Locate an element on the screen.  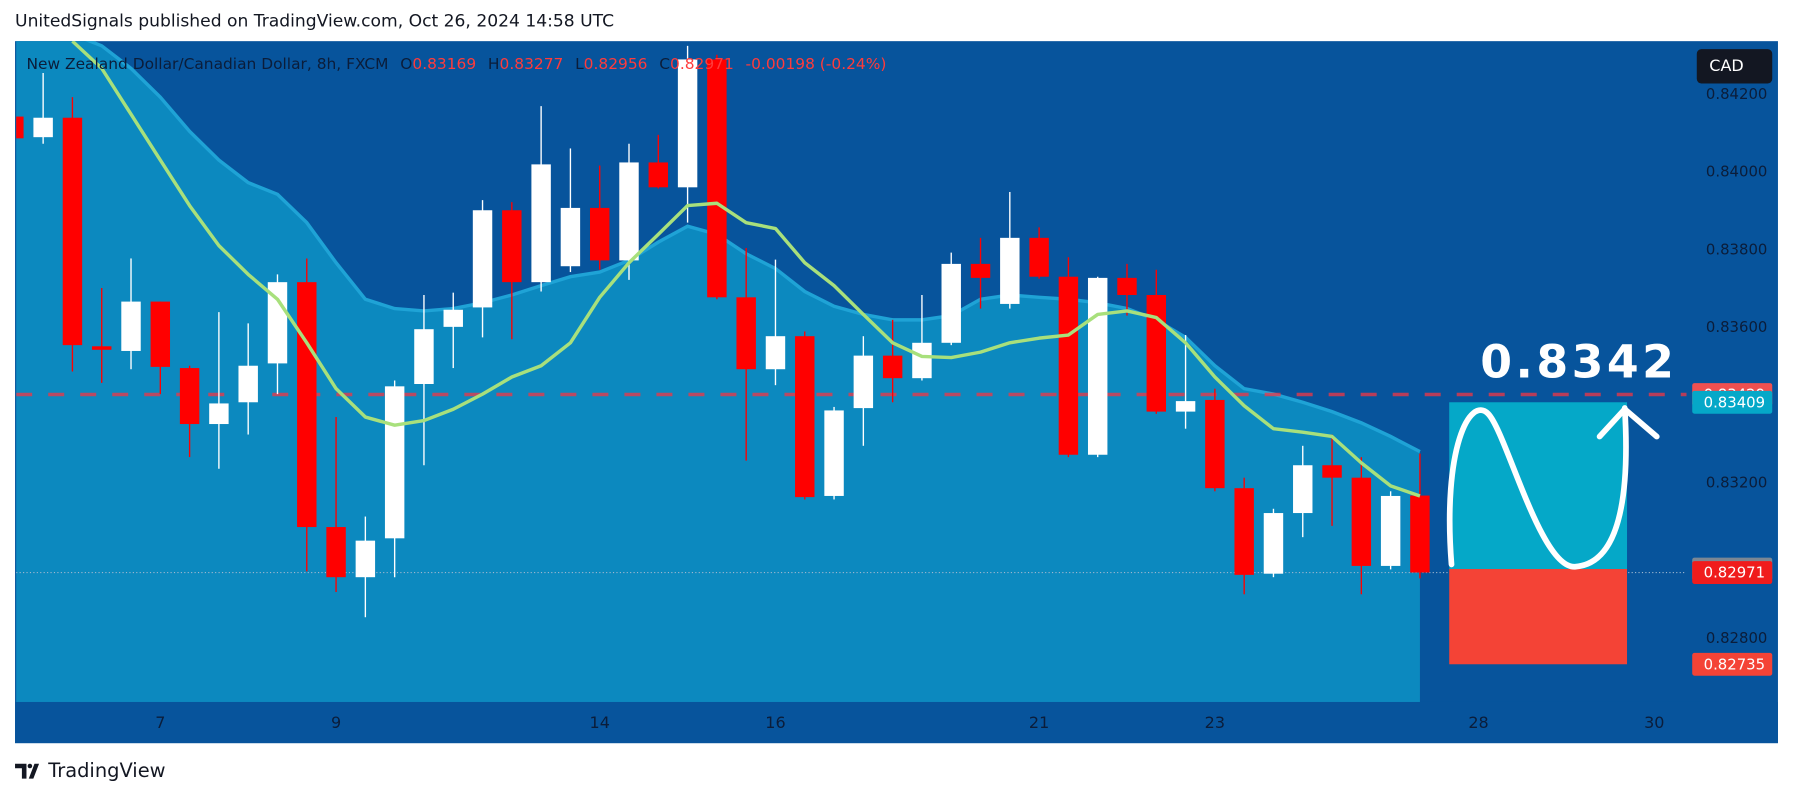
legend-value: 0.82956 is located at coordinates (616, 64).